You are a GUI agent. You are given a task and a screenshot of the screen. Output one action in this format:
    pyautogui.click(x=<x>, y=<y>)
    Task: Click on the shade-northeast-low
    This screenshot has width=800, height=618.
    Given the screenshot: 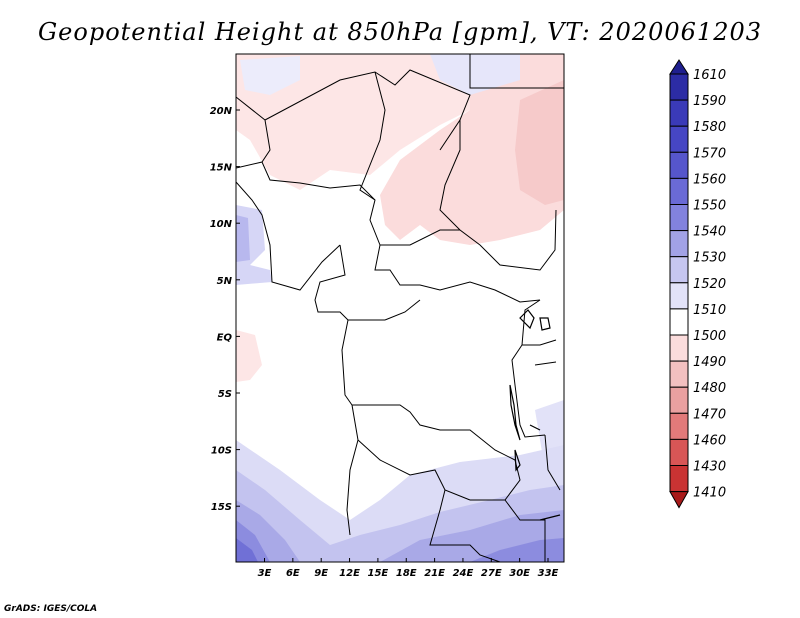 What is the action you would take?
    pyautogui.click(x=472, y=149)
    